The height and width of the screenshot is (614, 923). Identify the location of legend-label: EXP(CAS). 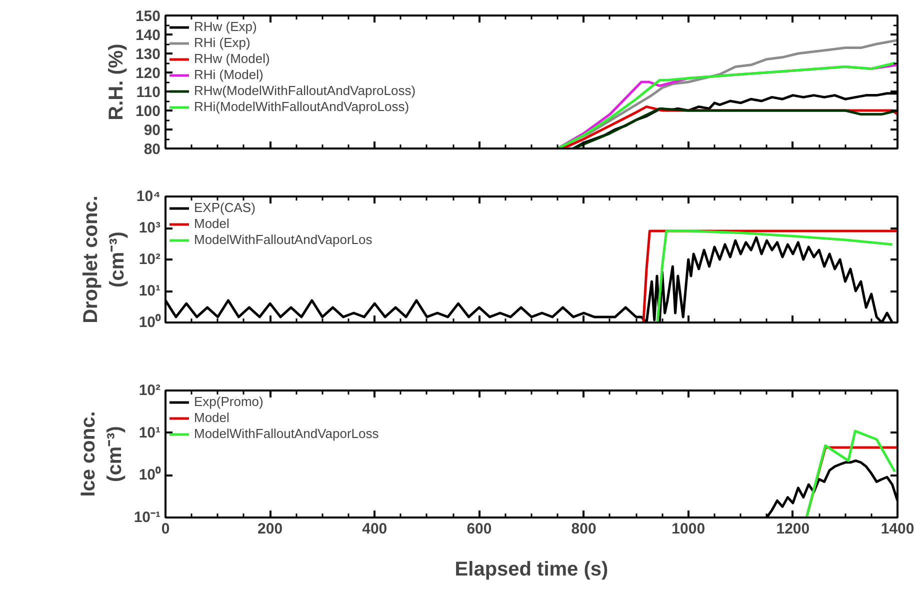
(225, 207).